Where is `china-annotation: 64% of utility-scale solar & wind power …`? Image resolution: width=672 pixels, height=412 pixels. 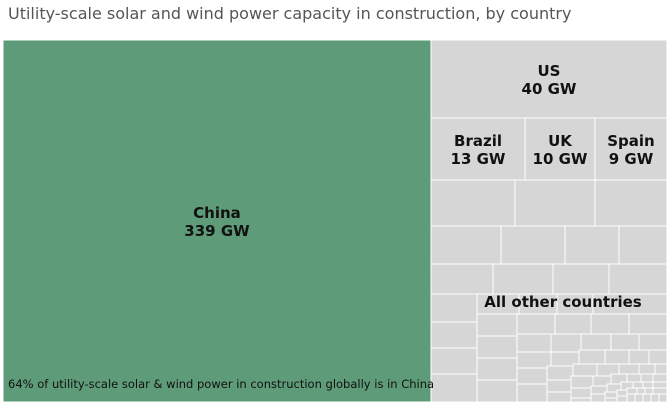
china-annotation: 64% of utility-scale solar & wind power … is located at coordinates (221, 384).